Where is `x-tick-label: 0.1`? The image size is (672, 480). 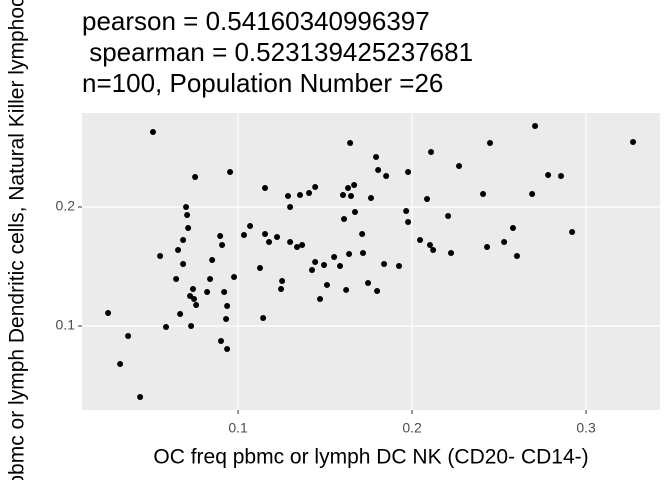
x-tick-label: 0.1 is located at coordinates (238, 428).